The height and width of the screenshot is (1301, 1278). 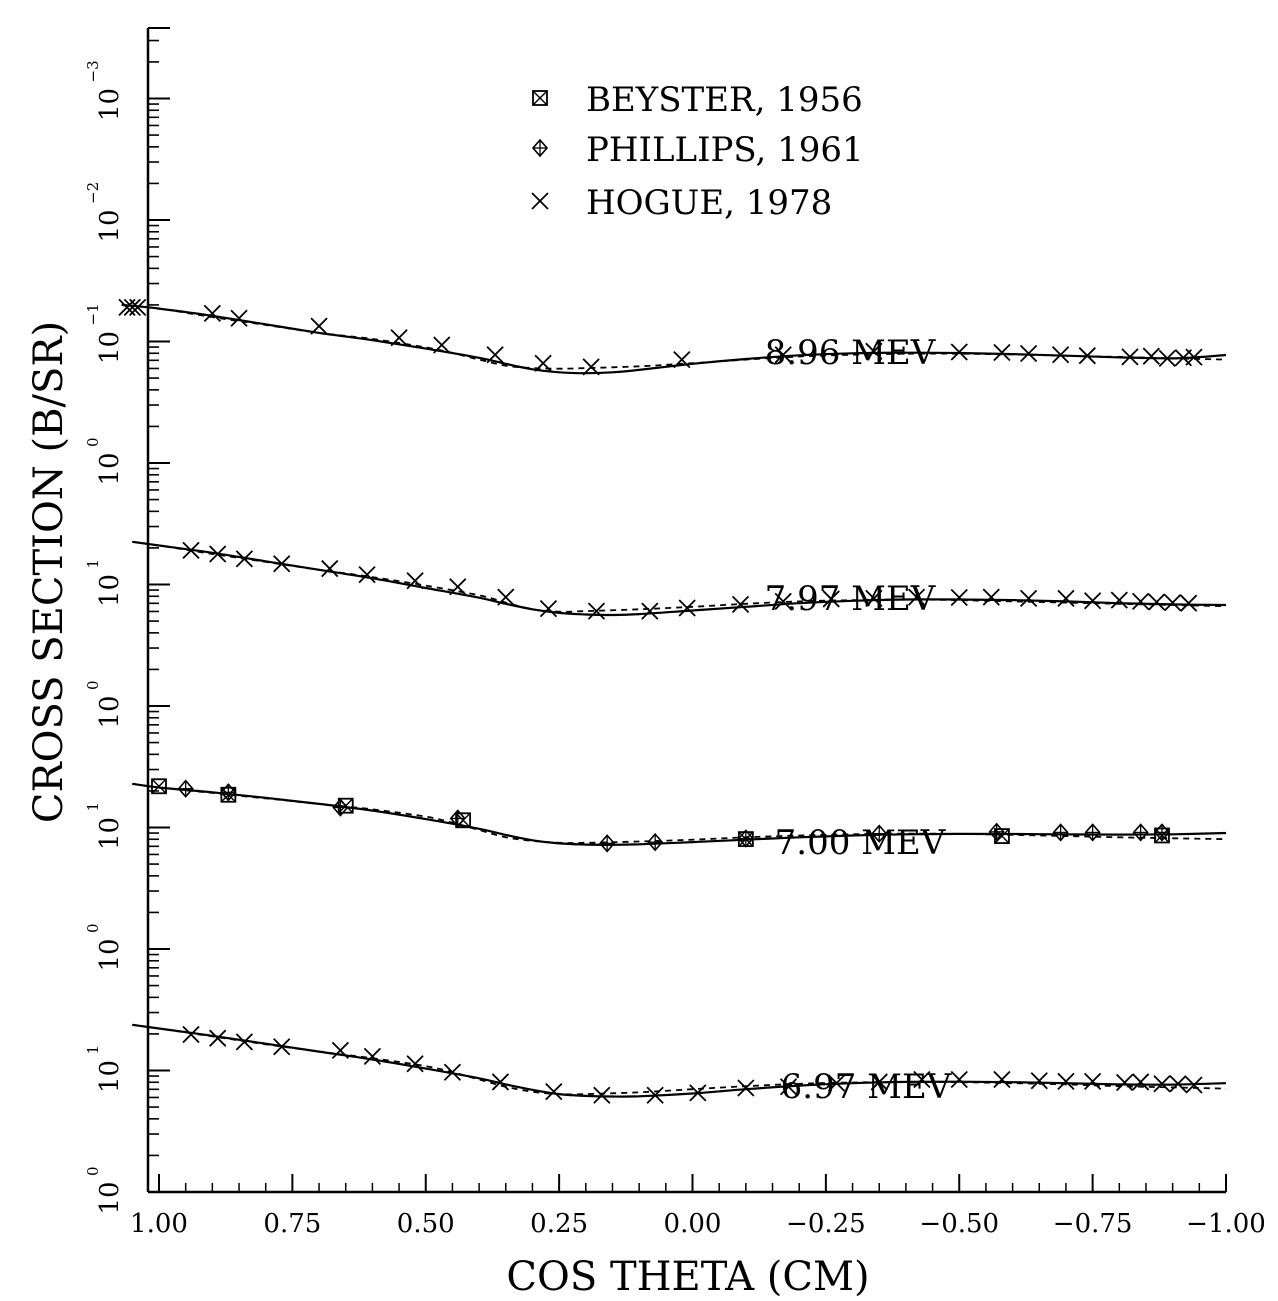 What do you see at coordinates (725, 150) in the screenshot?
I see `legend-label: PHILLIPS, 1961` at bounding box center [725, 150].